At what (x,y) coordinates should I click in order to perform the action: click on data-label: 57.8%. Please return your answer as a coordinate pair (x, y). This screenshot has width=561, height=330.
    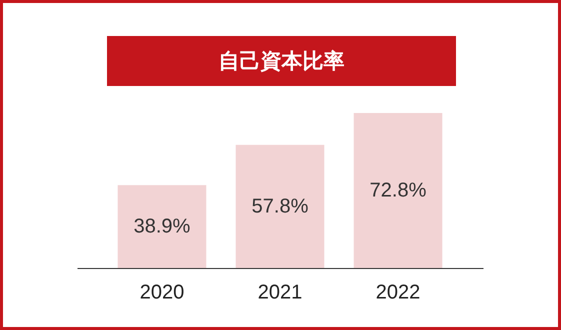
    Looking at the image, I should click on (280, 206).